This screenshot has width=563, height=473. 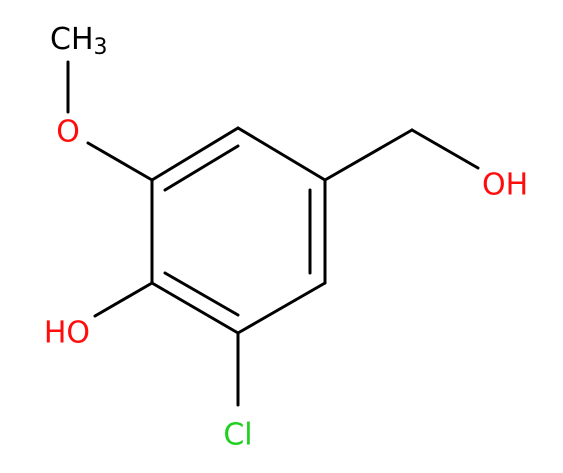 What do you see at coordinates (237, 435) in the screenshot?
I see `chlorine-label: Cl` at bounding box center [237, 435].